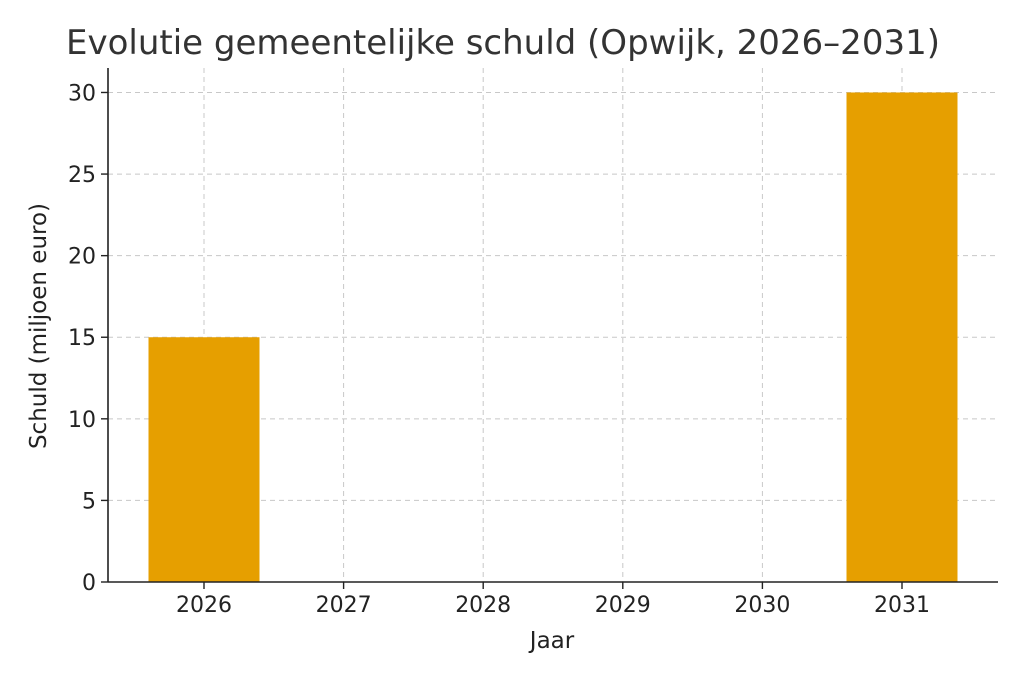 This screenshot has height=682, width=1024. Describe the element at coordinates (762, 605) in the screenshot. I see `x-tick-label: 2030` at that location.